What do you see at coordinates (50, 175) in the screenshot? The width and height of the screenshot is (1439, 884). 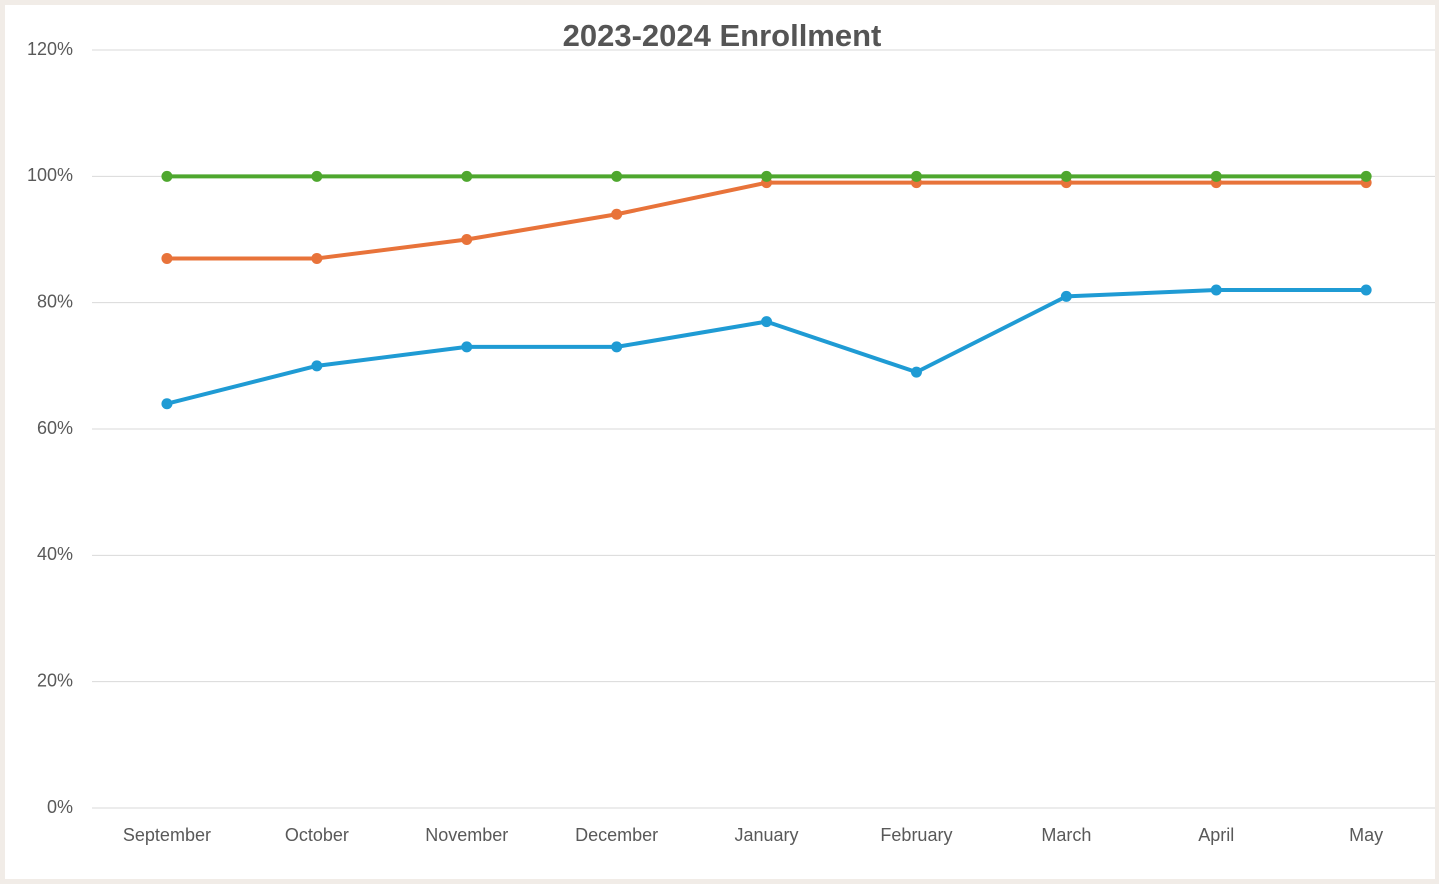 I see `y-tick-label: 100%` at bounding box center [50, 175].